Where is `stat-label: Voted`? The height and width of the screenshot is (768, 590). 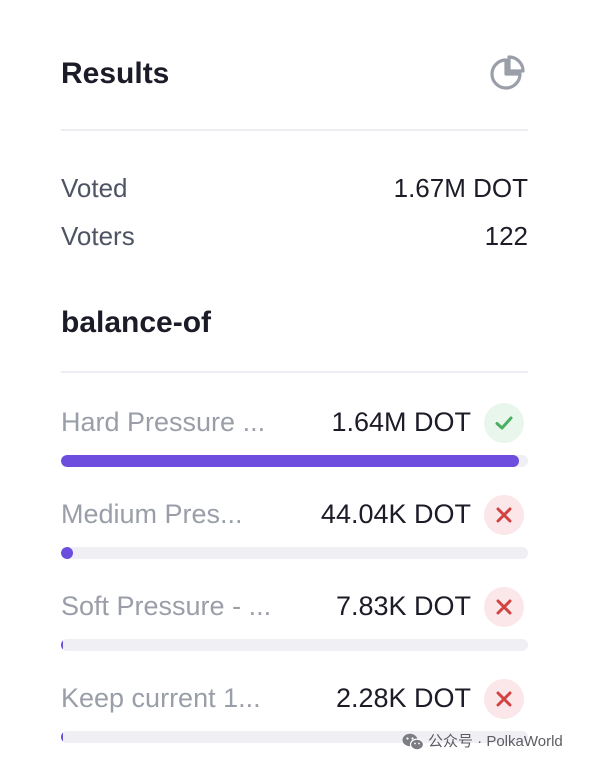 stat-label: Voted is located at coordinates (94, 188).